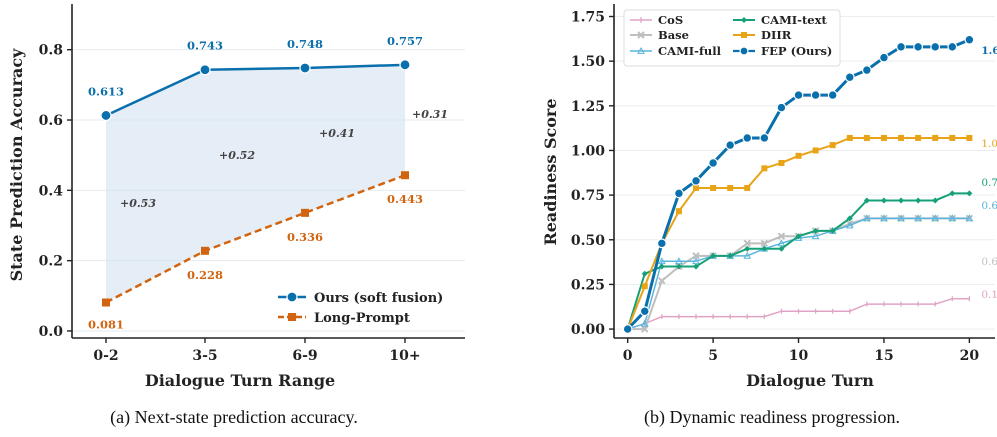  I want to click on legend-label-5: FEP (Ours), so click(796, 51).